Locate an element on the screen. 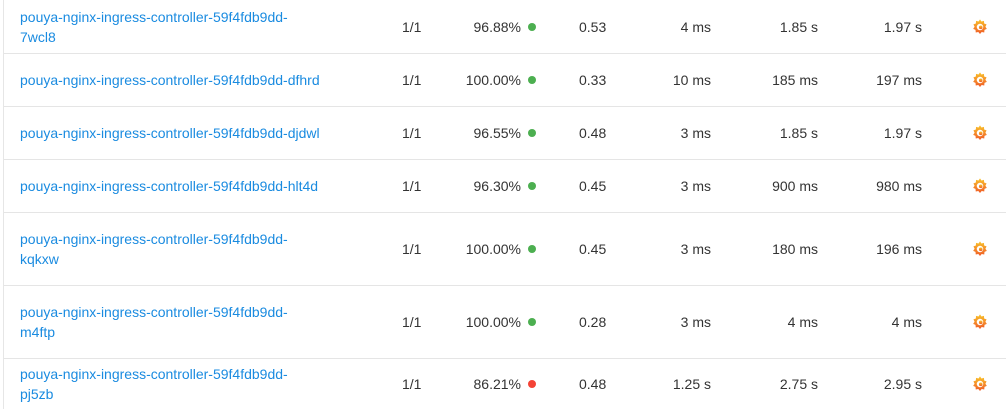 The width and height of the screenshot is (1006, 409). request-rate: 0.53 is located at coordinates (593, 26).